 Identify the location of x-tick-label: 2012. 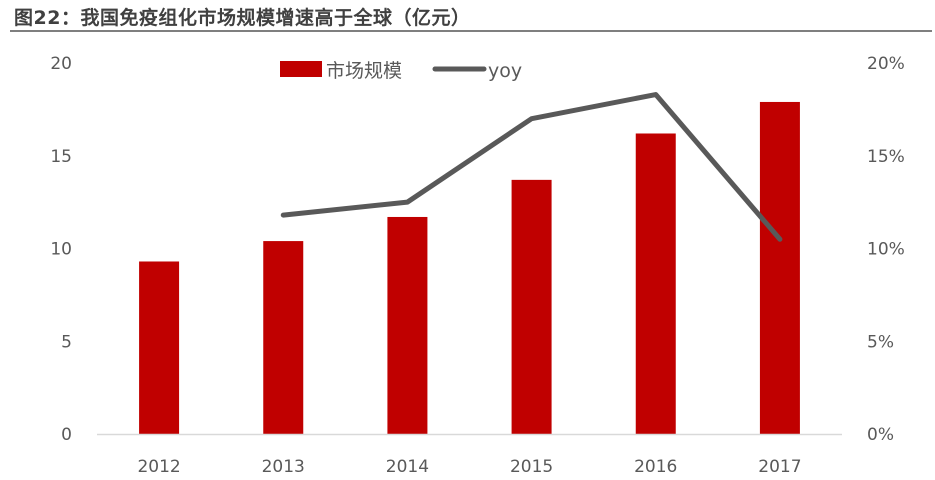
(158, 467).